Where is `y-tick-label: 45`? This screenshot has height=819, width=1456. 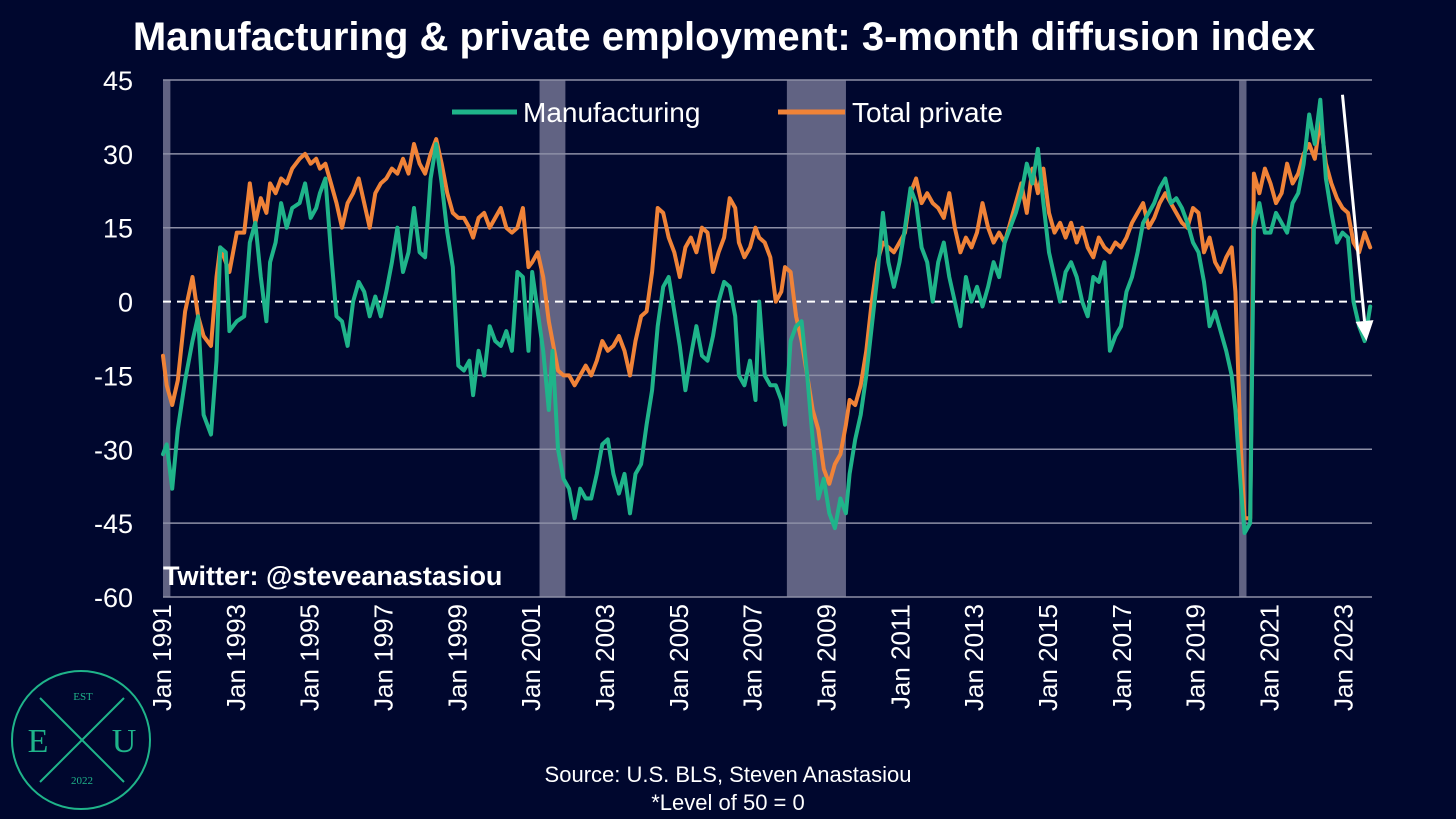 y-tick-label: 45 is located at coordinates (118, 81).